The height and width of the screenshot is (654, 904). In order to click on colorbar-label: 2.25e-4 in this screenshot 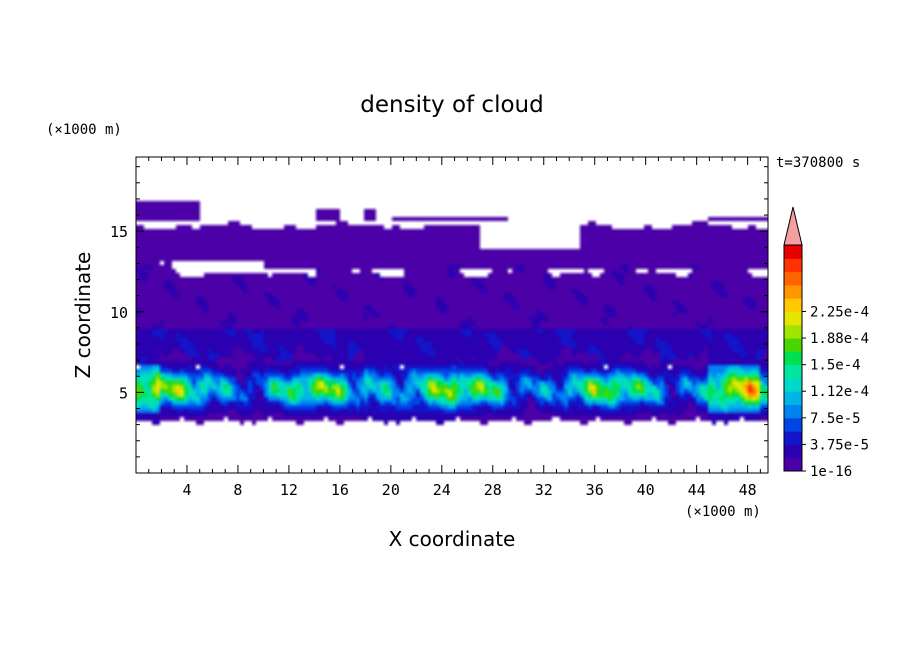, I will do `click(839, 312)`.